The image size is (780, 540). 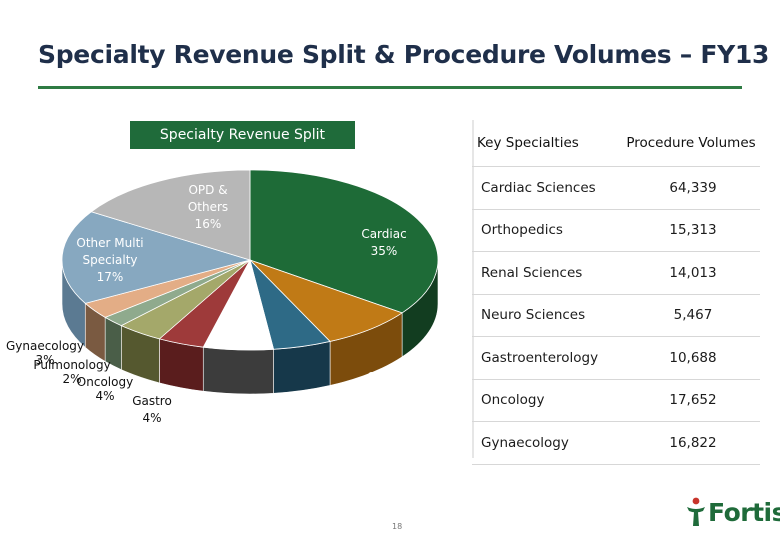 What do you see at coordinates (532, 272) in the screenshot?
I see `specialty-cell: Renal Sciences` at bounding box center [532, 272].